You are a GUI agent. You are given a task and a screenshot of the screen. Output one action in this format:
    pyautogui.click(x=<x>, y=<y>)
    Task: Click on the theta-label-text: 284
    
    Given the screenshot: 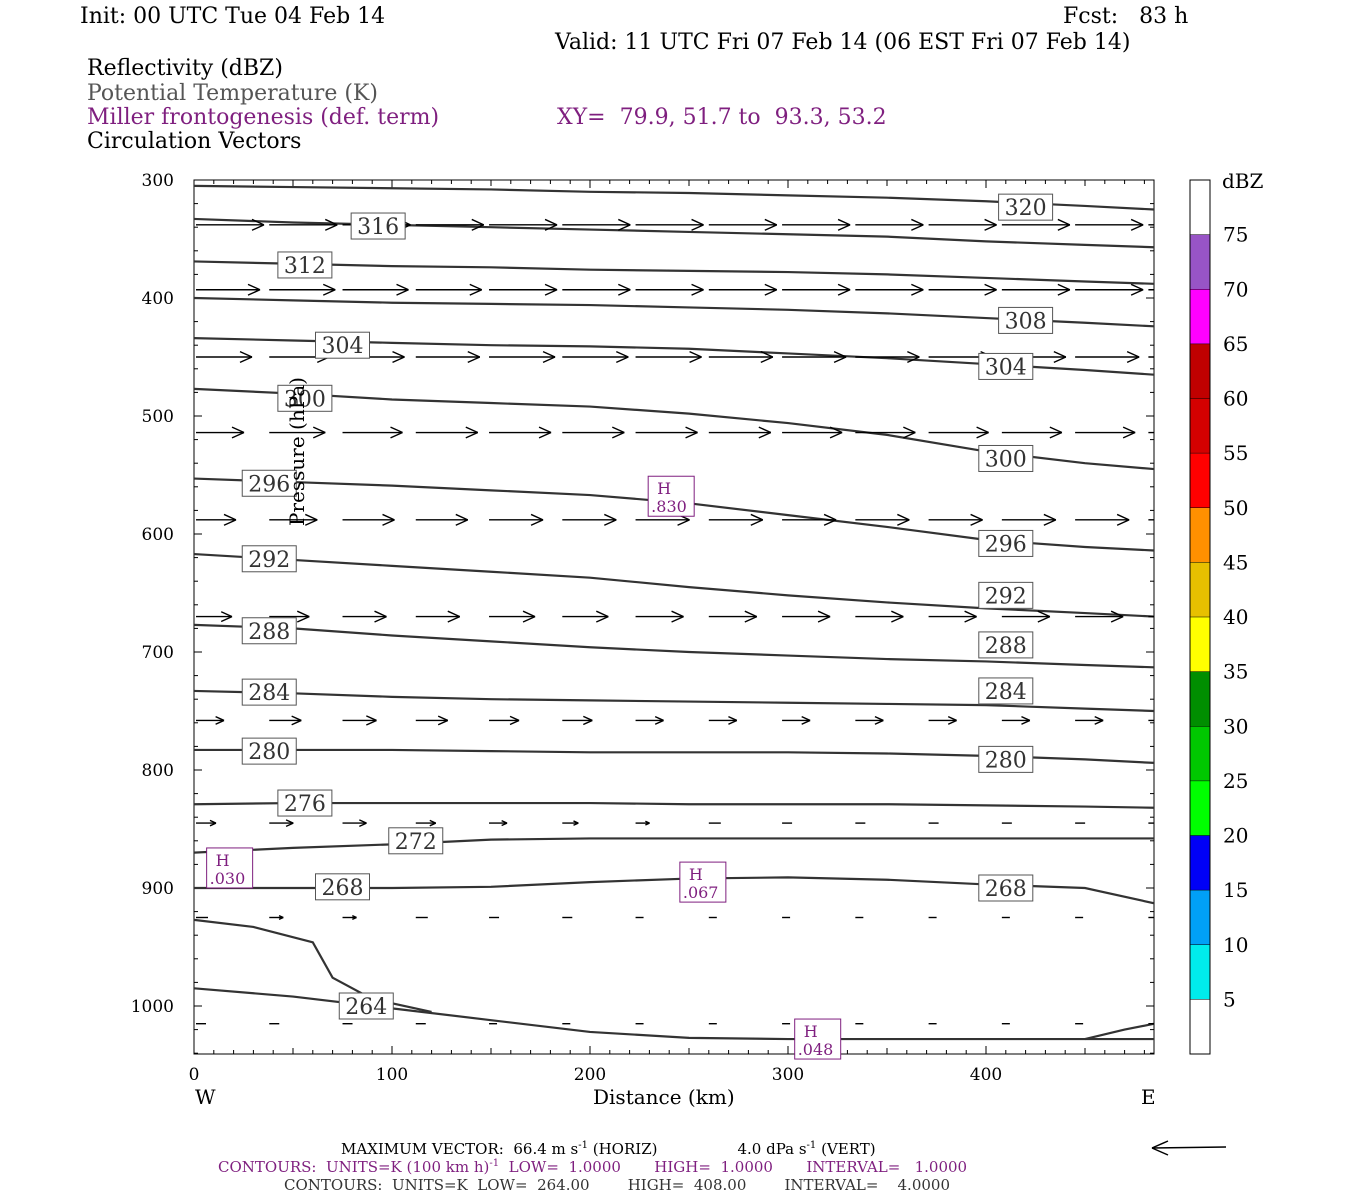 What is the action you would take?
    pyautogui.click(x=1006, y=692)
    